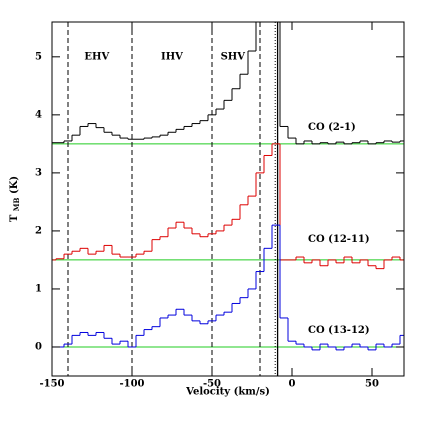 The height and width of the screenshot is (436, 436). I want to click on series-label: CO (13-12), so click(339, 330).